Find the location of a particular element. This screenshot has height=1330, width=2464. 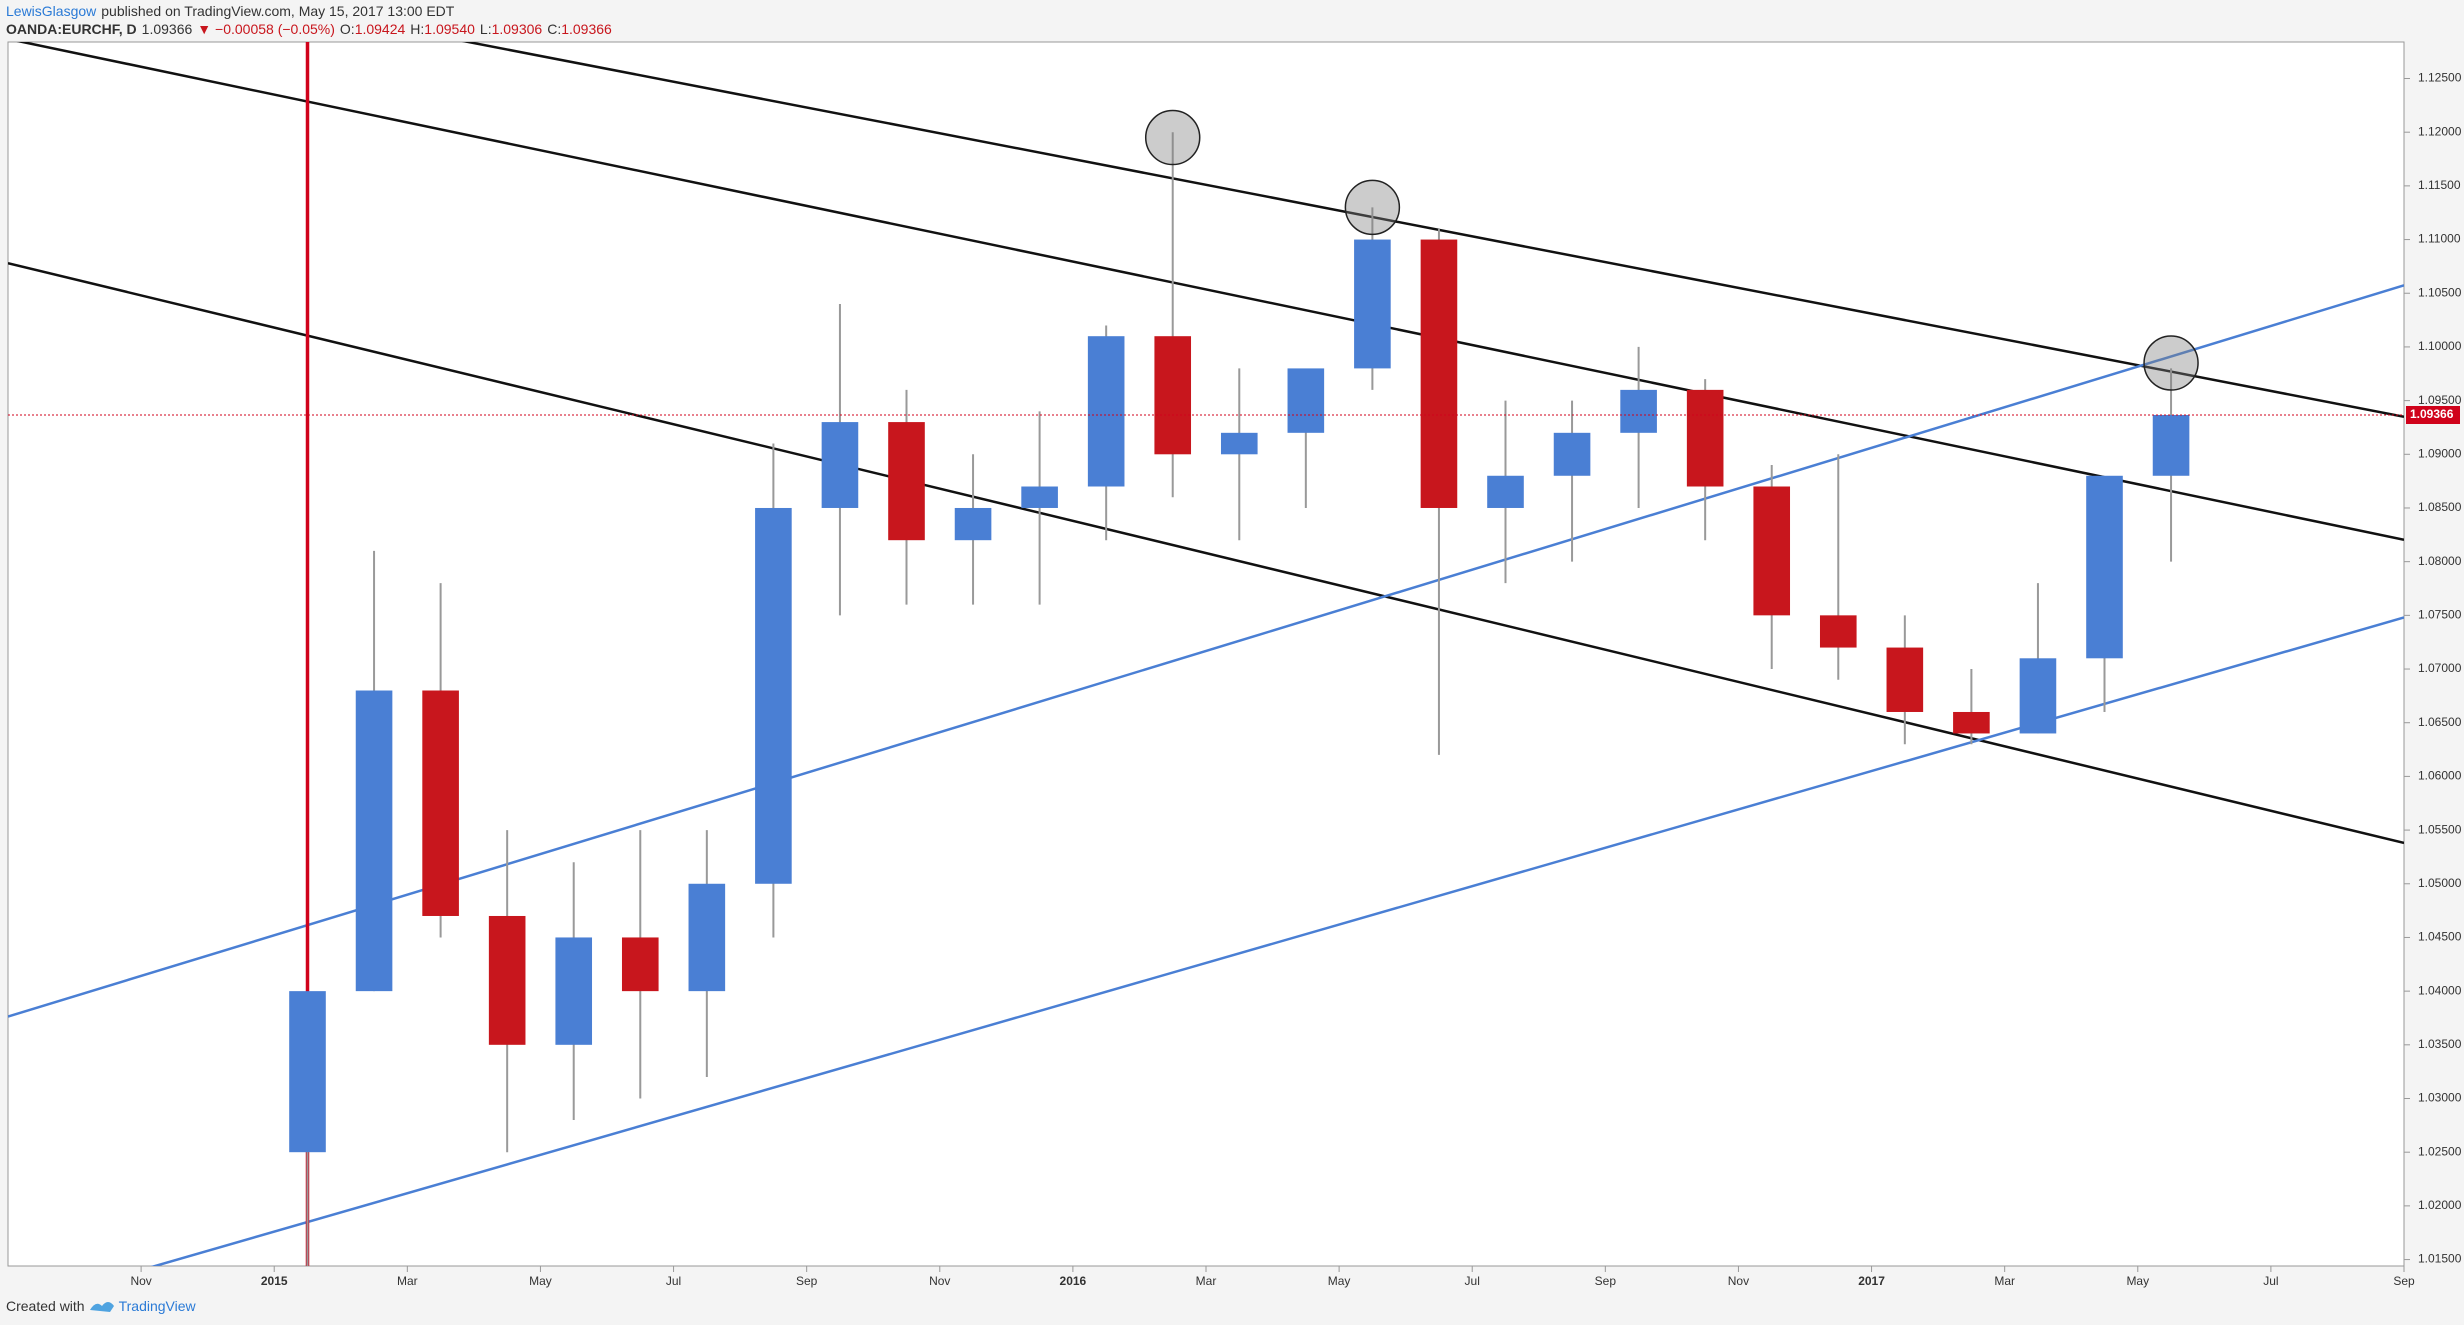

y-tick-label: 1.12500 is located at coordinates (2440, 78).